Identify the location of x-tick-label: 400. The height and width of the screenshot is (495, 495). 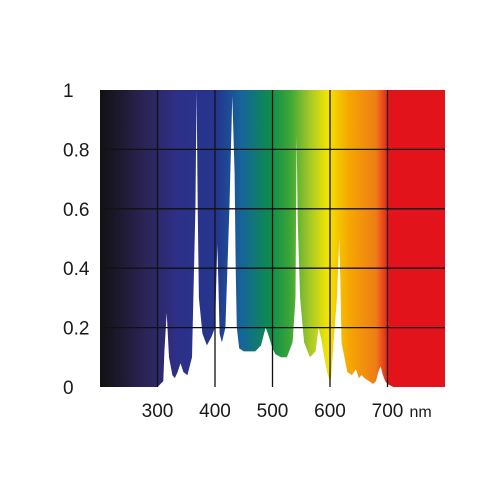
(215, 411).